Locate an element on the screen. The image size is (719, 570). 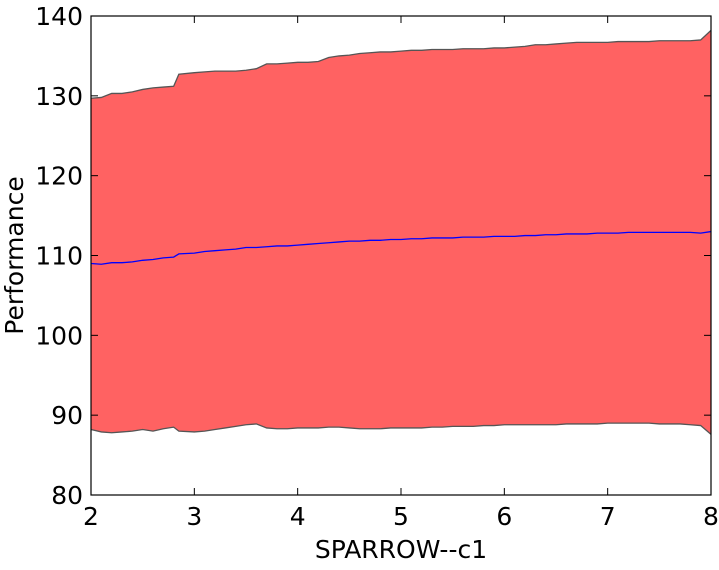
y-tick-label: 100 is located at coordinates (59, 335).